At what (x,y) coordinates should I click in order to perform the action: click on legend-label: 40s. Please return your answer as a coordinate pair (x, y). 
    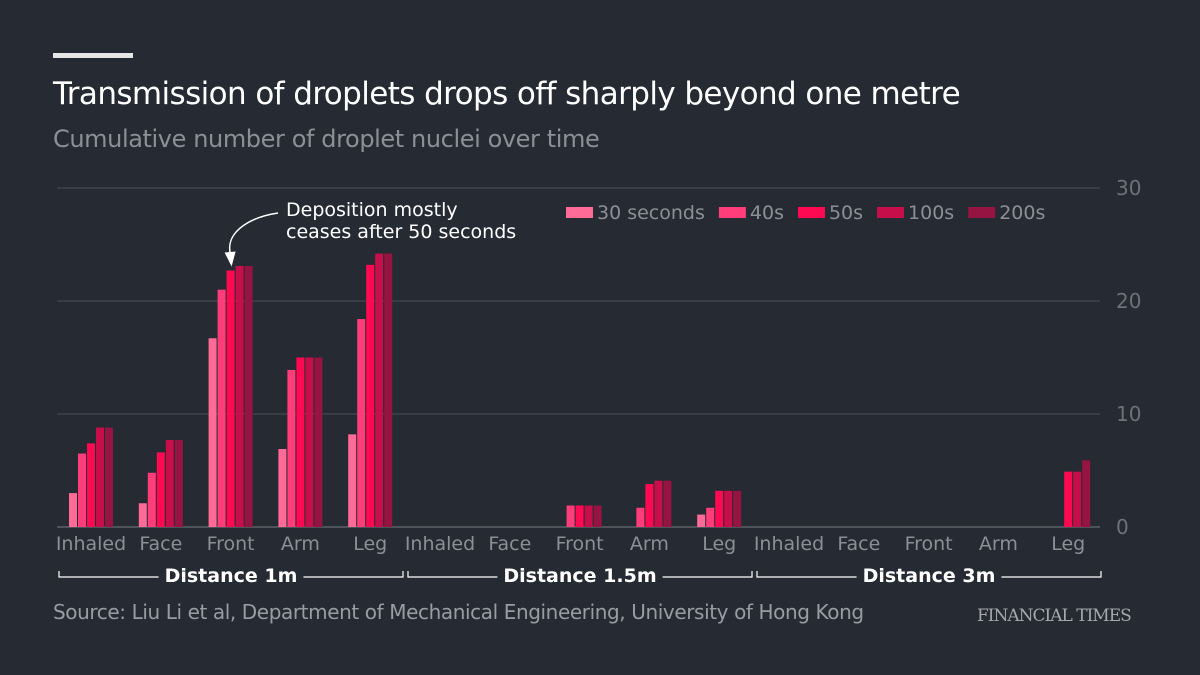
    Looking at the image, I should click on (767, 213).